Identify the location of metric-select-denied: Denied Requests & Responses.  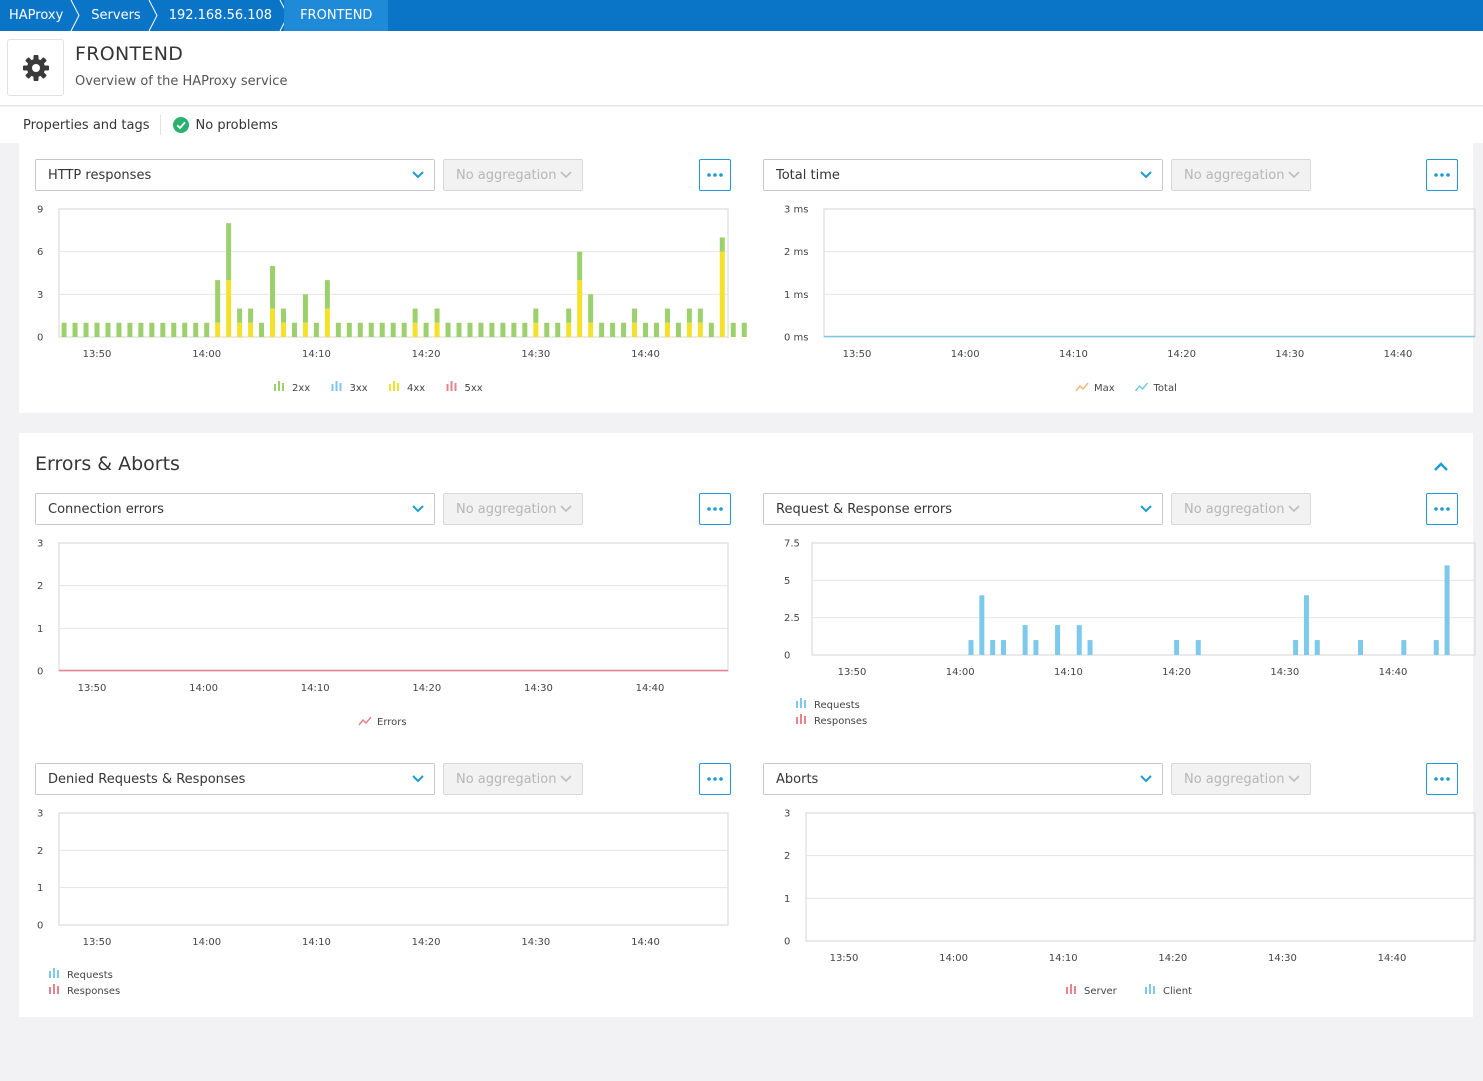
(235, 779).